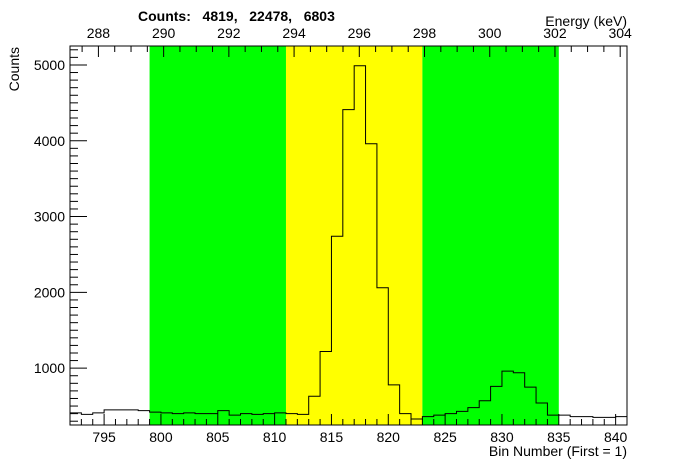 This screenshot has height=472, width=696. What do you see at coordinates (49, 141) in the screenshot?
I see `y-tick-label: 4000` at bounding box center [49, 141].